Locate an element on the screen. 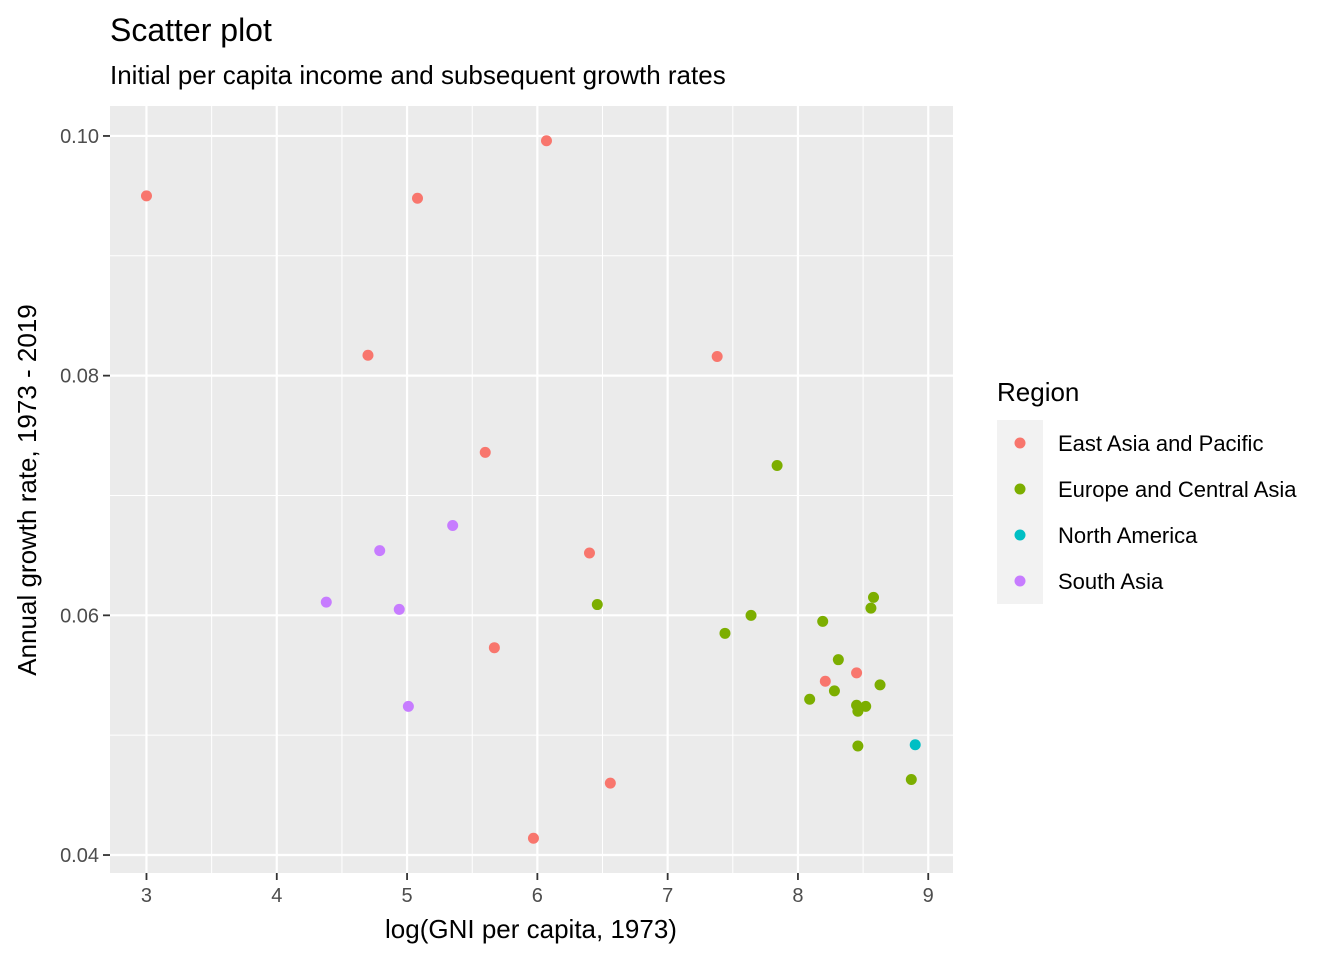 The width and height of the screenshot is (1344, 960). y-axis-title: Annual growth rate, 1973 - 2019 is located at coordinates (27, 489).